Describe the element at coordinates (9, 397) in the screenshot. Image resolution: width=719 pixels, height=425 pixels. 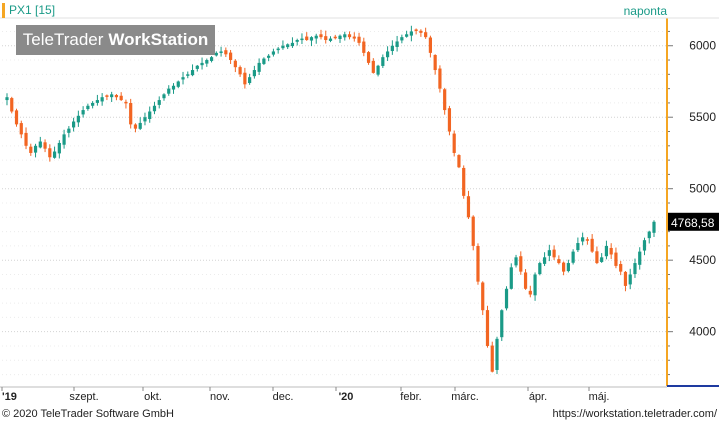
I see `x-tick-label: '19` at that location.